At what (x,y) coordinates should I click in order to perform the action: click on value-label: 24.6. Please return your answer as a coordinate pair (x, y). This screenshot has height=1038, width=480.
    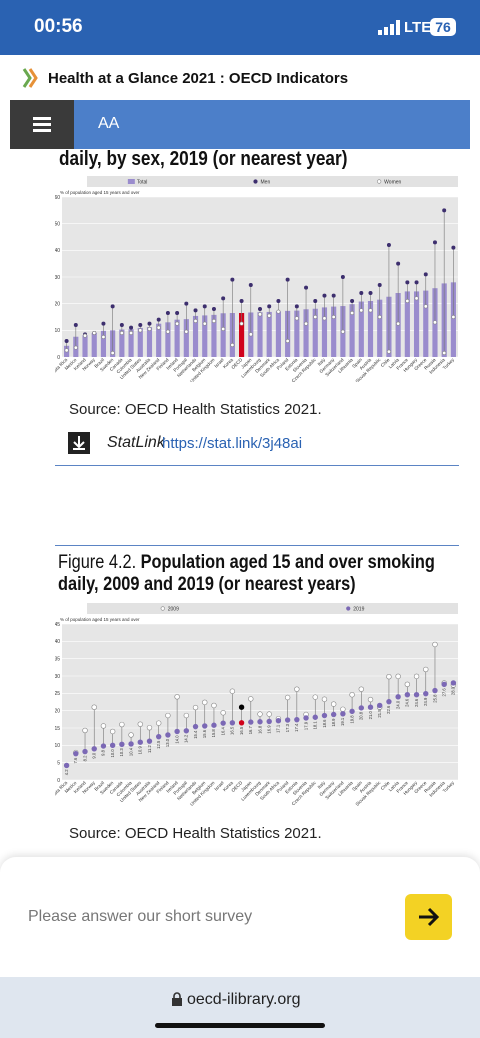
    Looking at the image, I should click on (407, 702).